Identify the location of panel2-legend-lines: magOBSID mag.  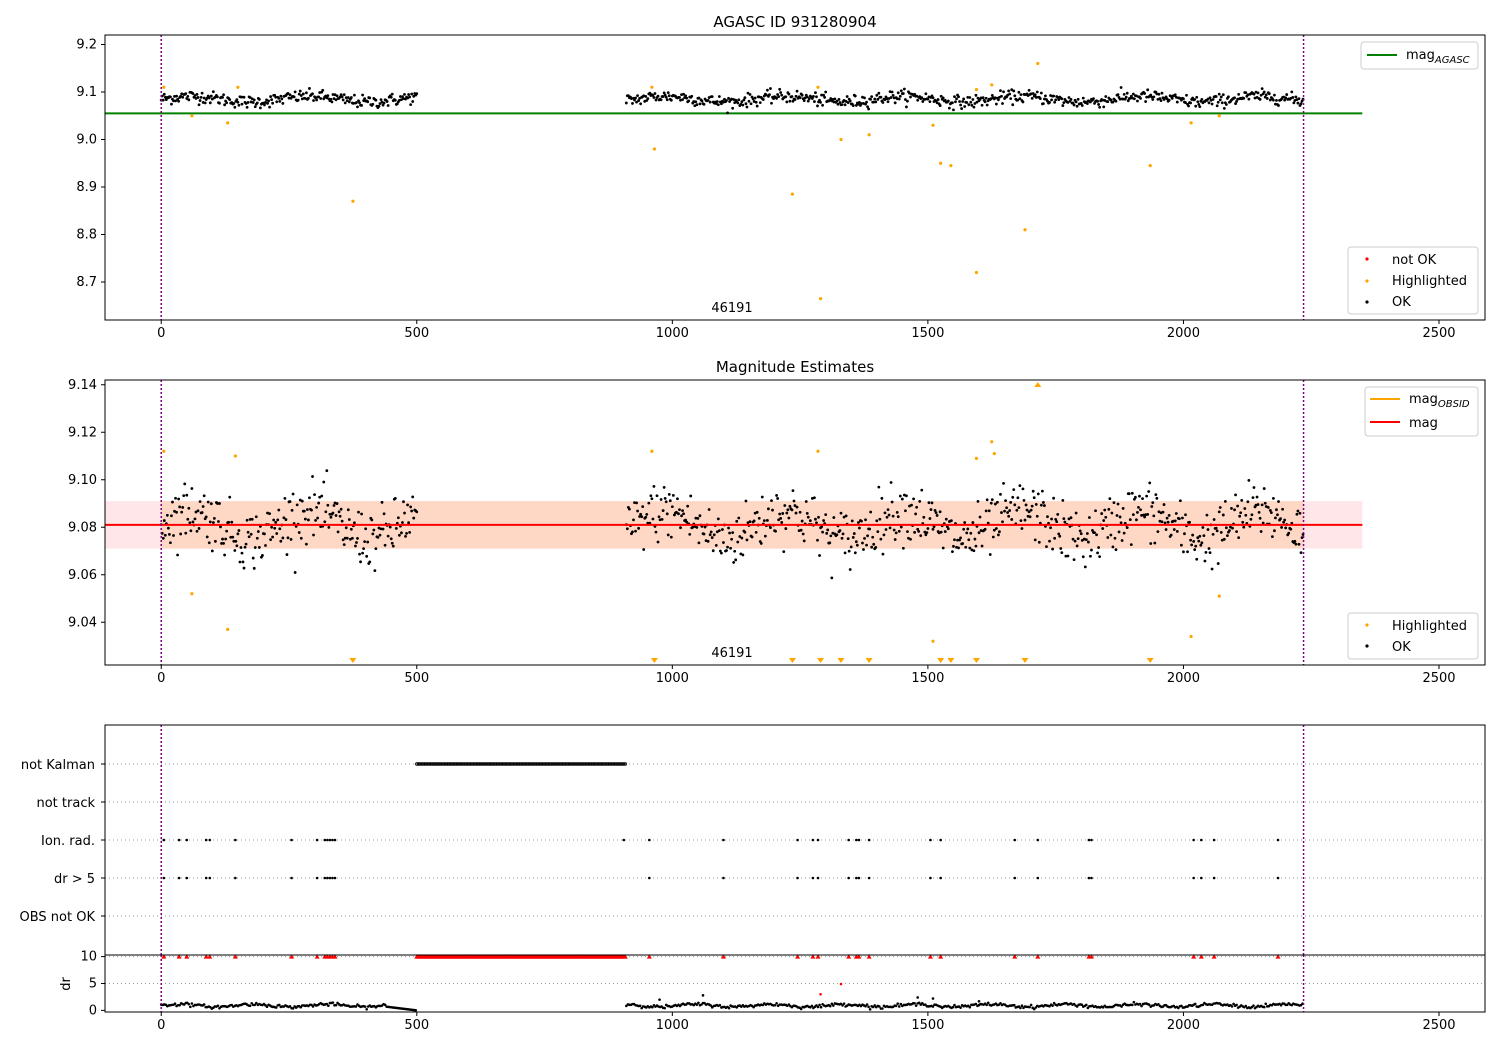
(1421, 411).